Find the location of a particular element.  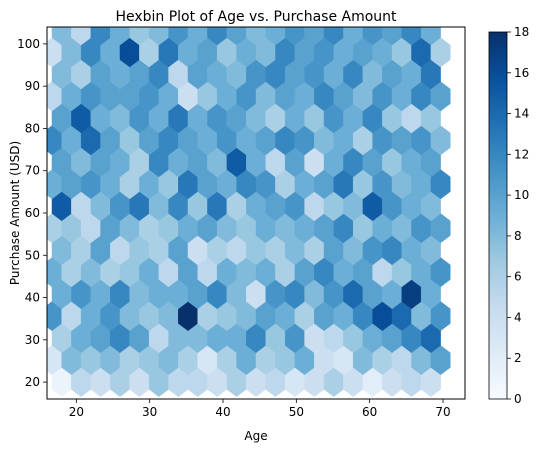

x-axis-label: Age is located at coordinates (255, 436).